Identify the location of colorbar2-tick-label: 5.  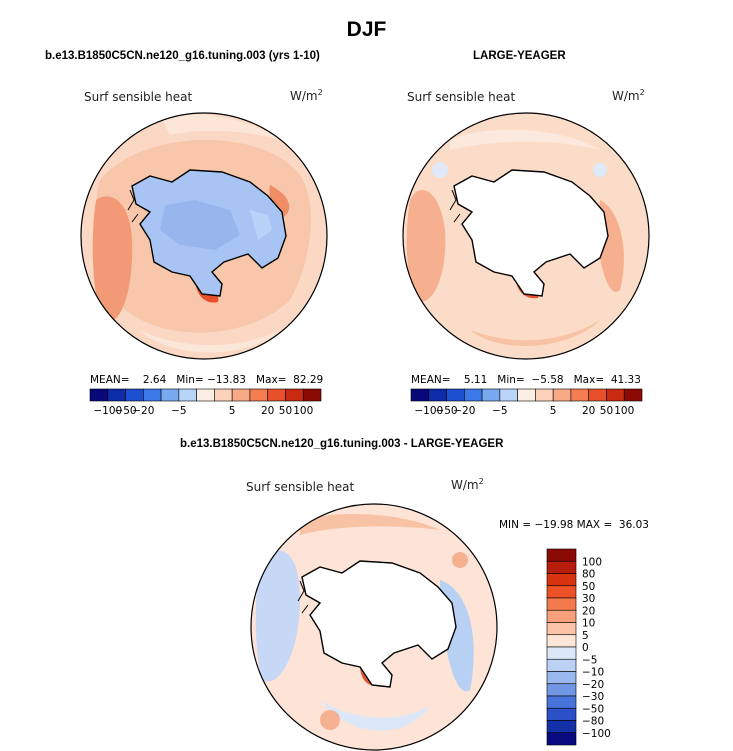
(553, 411).